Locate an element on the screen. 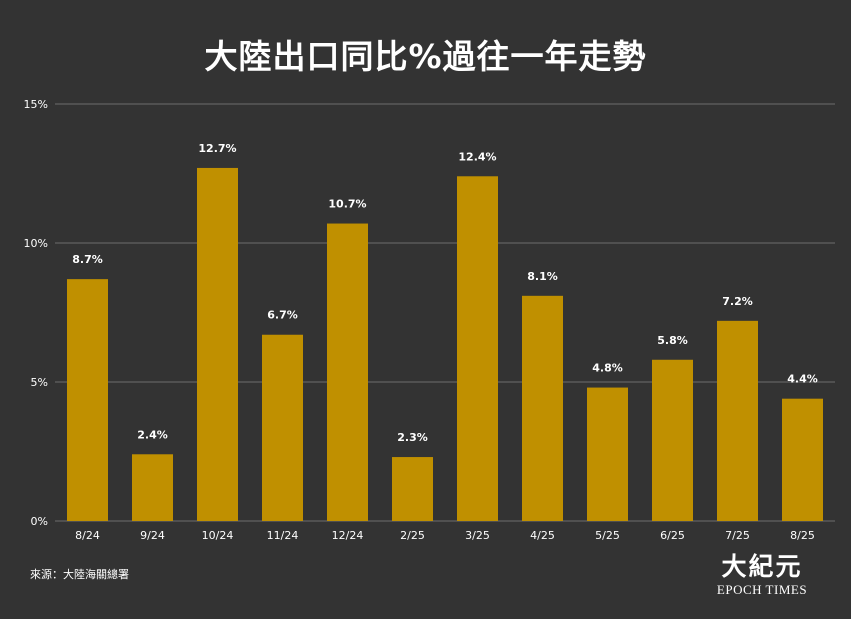 This screenshot has width=851, height=619. x-tick-label: 11/24 is located at coordinates (283, 535).